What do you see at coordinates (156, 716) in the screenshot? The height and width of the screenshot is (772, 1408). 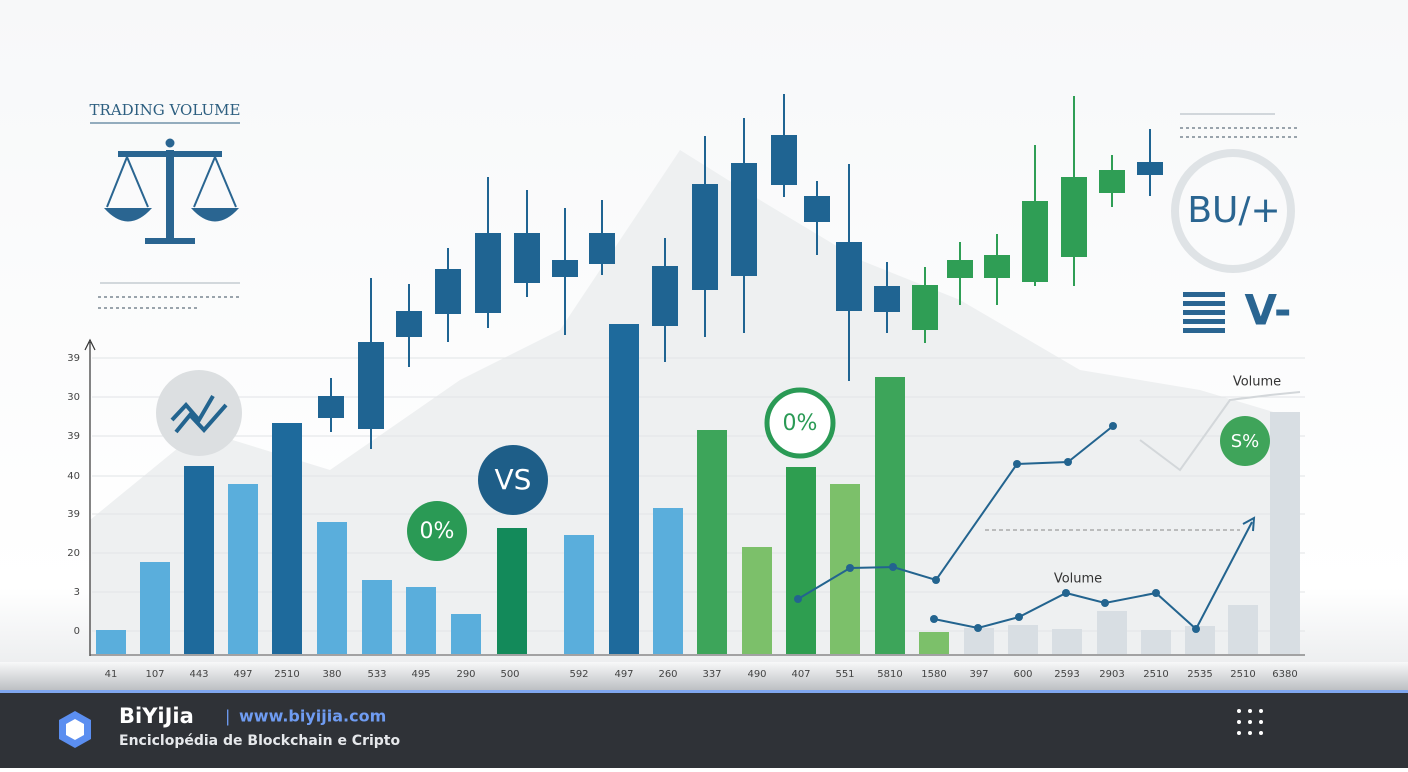 I see `brand: BiYiJia` at bounding box center [156, 716].